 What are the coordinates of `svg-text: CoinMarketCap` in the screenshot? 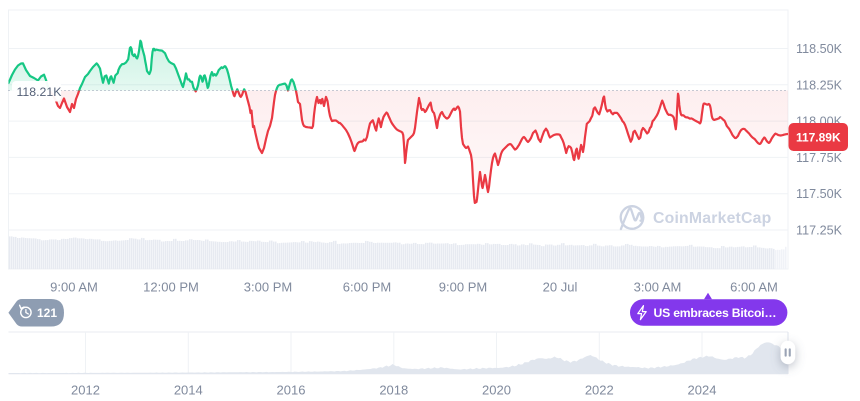 It's located at (712, 218).